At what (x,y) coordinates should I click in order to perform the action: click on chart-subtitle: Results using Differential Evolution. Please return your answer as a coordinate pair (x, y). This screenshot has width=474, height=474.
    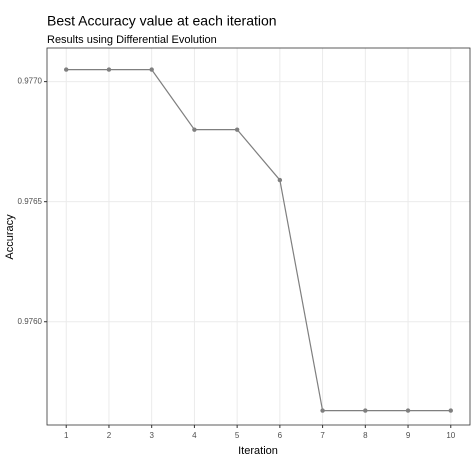
    Looking at the image, I should click on (132, 40).